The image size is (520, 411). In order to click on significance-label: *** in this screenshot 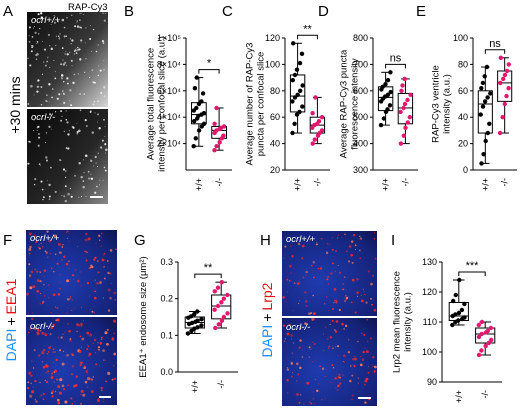, I will do `click(473, 266)`.